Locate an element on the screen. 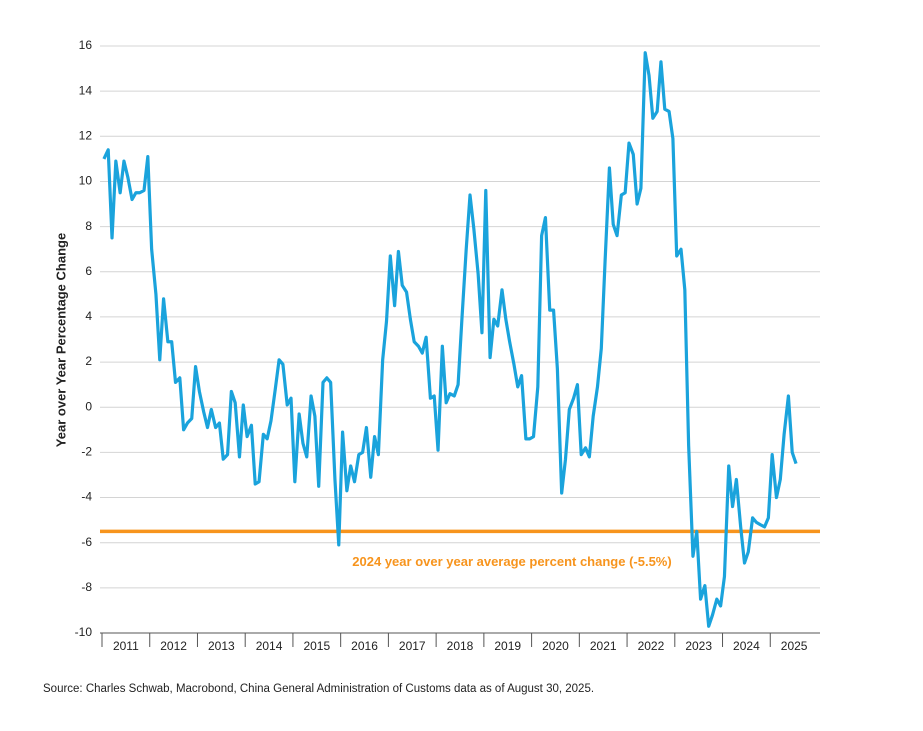 This screenshot has height=731, width=923. y-tick-label: 6 is located at coordinates (88, 271).